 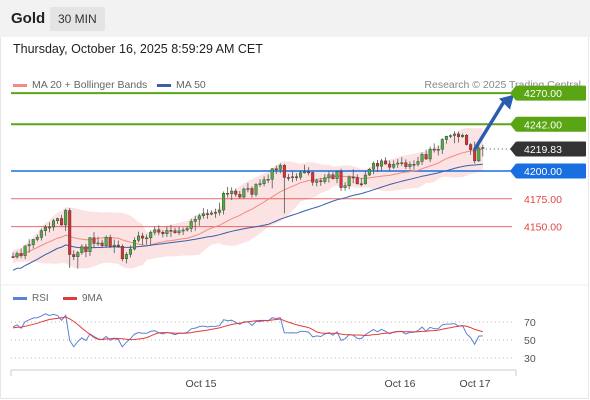 What do you see at coordinates (20, 85) in the screenshot?
I see `ma20-swatch` at bounding box center [20, 85].